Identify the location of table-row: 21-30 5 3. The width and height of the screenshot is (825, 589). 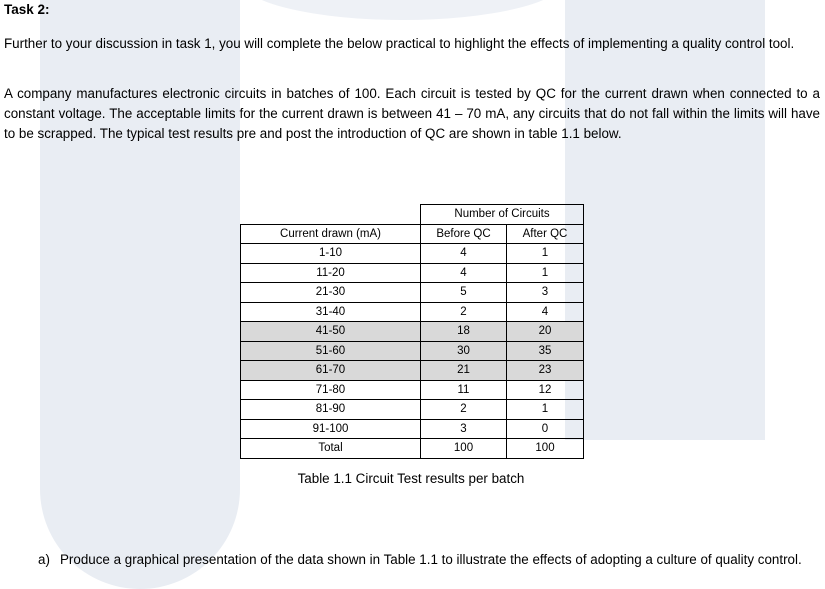
(412, 292).